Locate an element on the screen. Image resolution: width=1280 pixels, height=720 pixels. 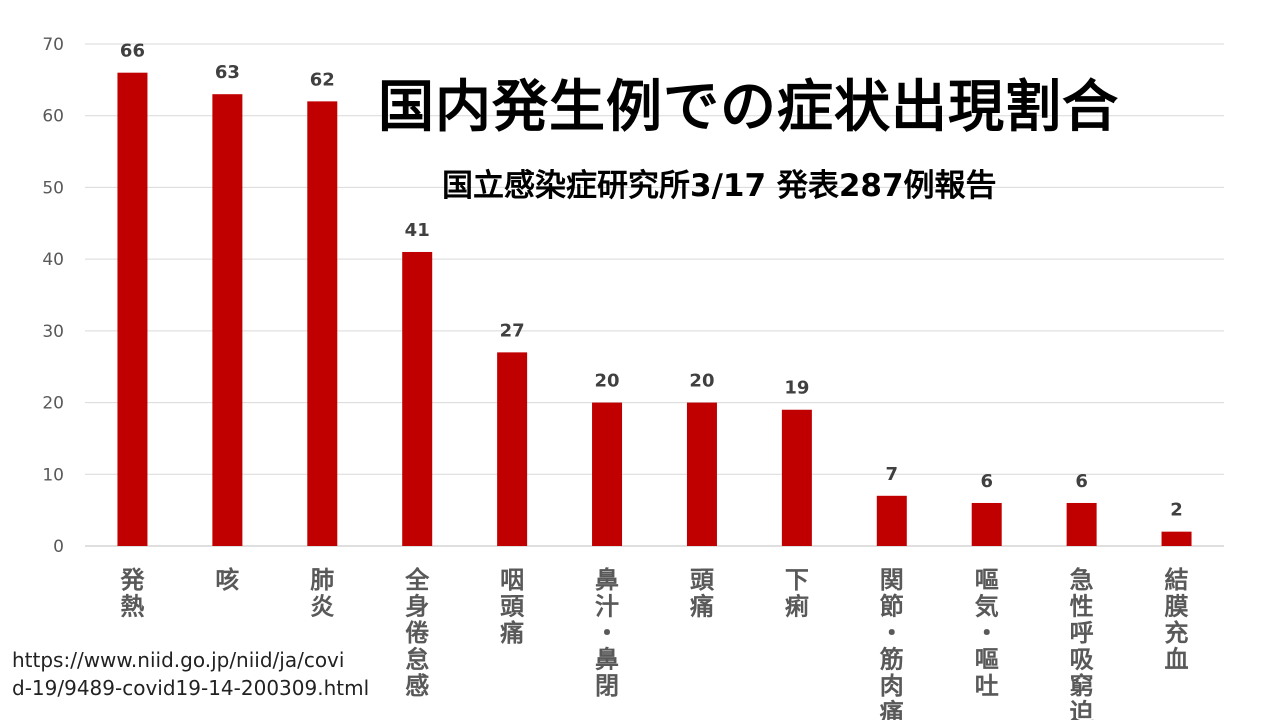
x-tick-label: 急性呼吸窮迫 is located at coordinates (1082, 643).